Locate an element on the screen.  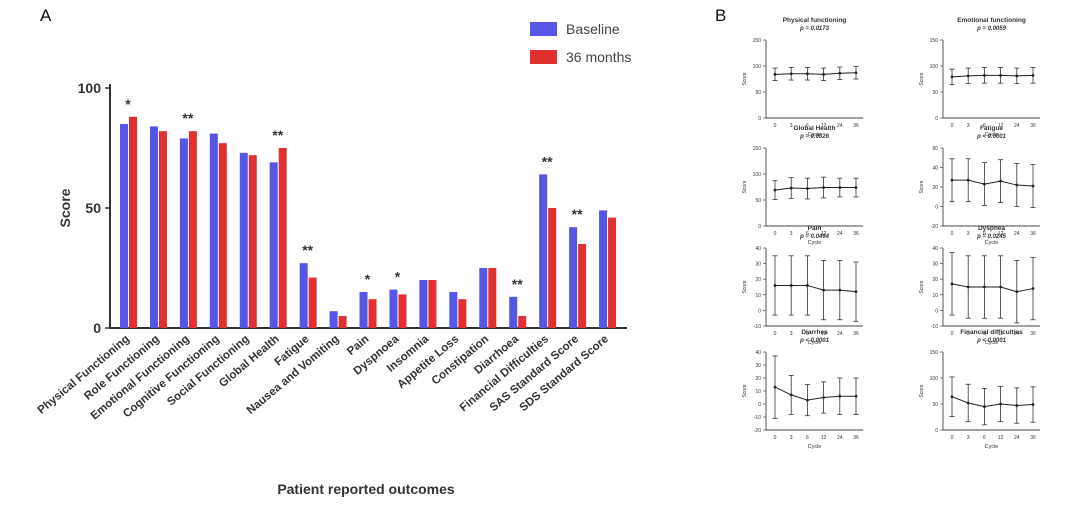
significance-marker: ** is located at coordinates (277, 135).